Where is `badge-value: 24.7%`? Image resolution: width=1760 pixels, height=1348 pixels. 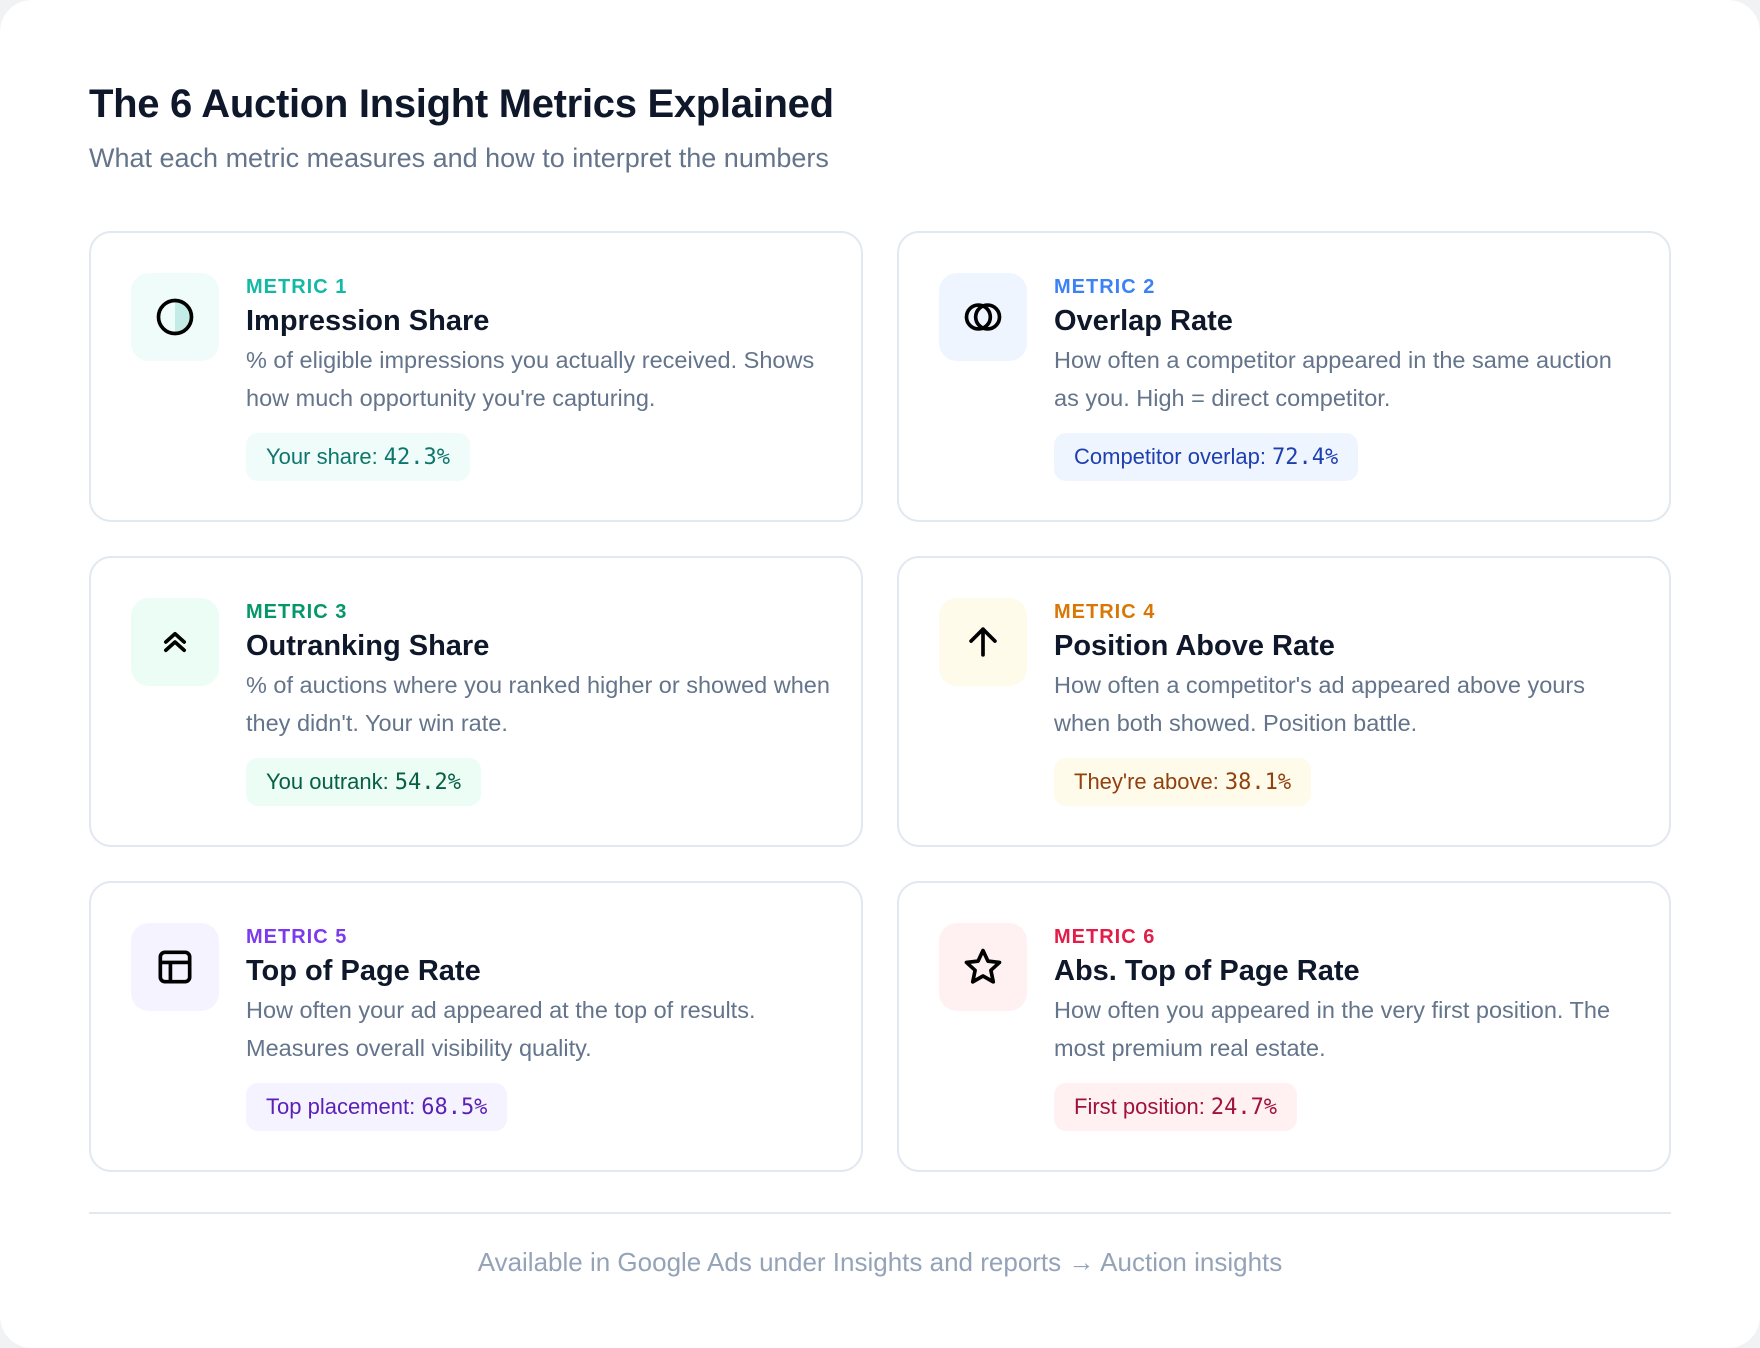 badge-value: 24.7% is located at coordinates (1244, 1107).